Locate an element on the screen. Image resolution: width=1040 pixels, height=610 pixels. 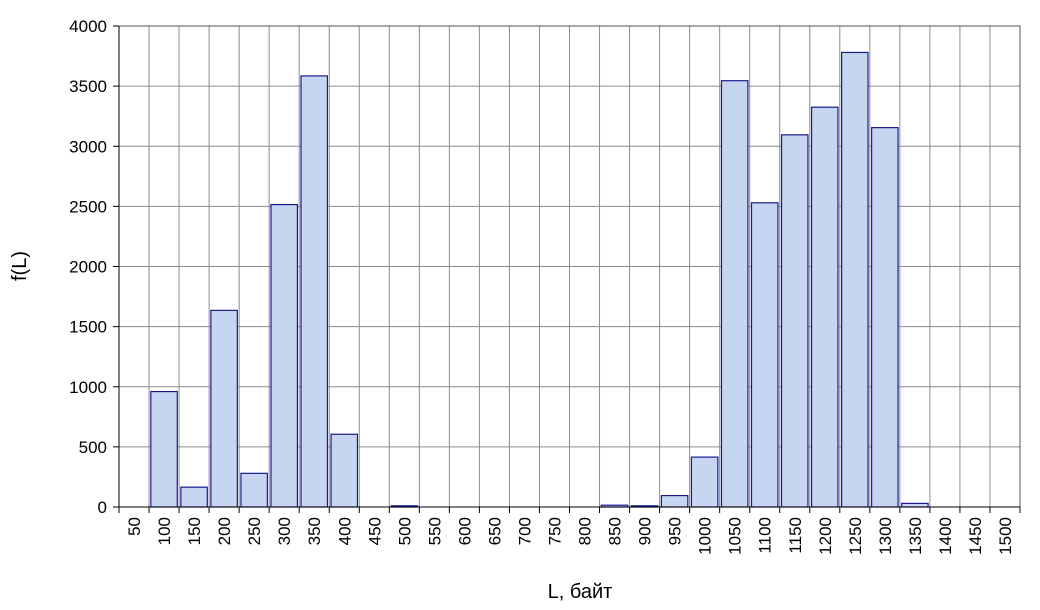
x-tick-label: 50 is located at coordinates (134, 526).